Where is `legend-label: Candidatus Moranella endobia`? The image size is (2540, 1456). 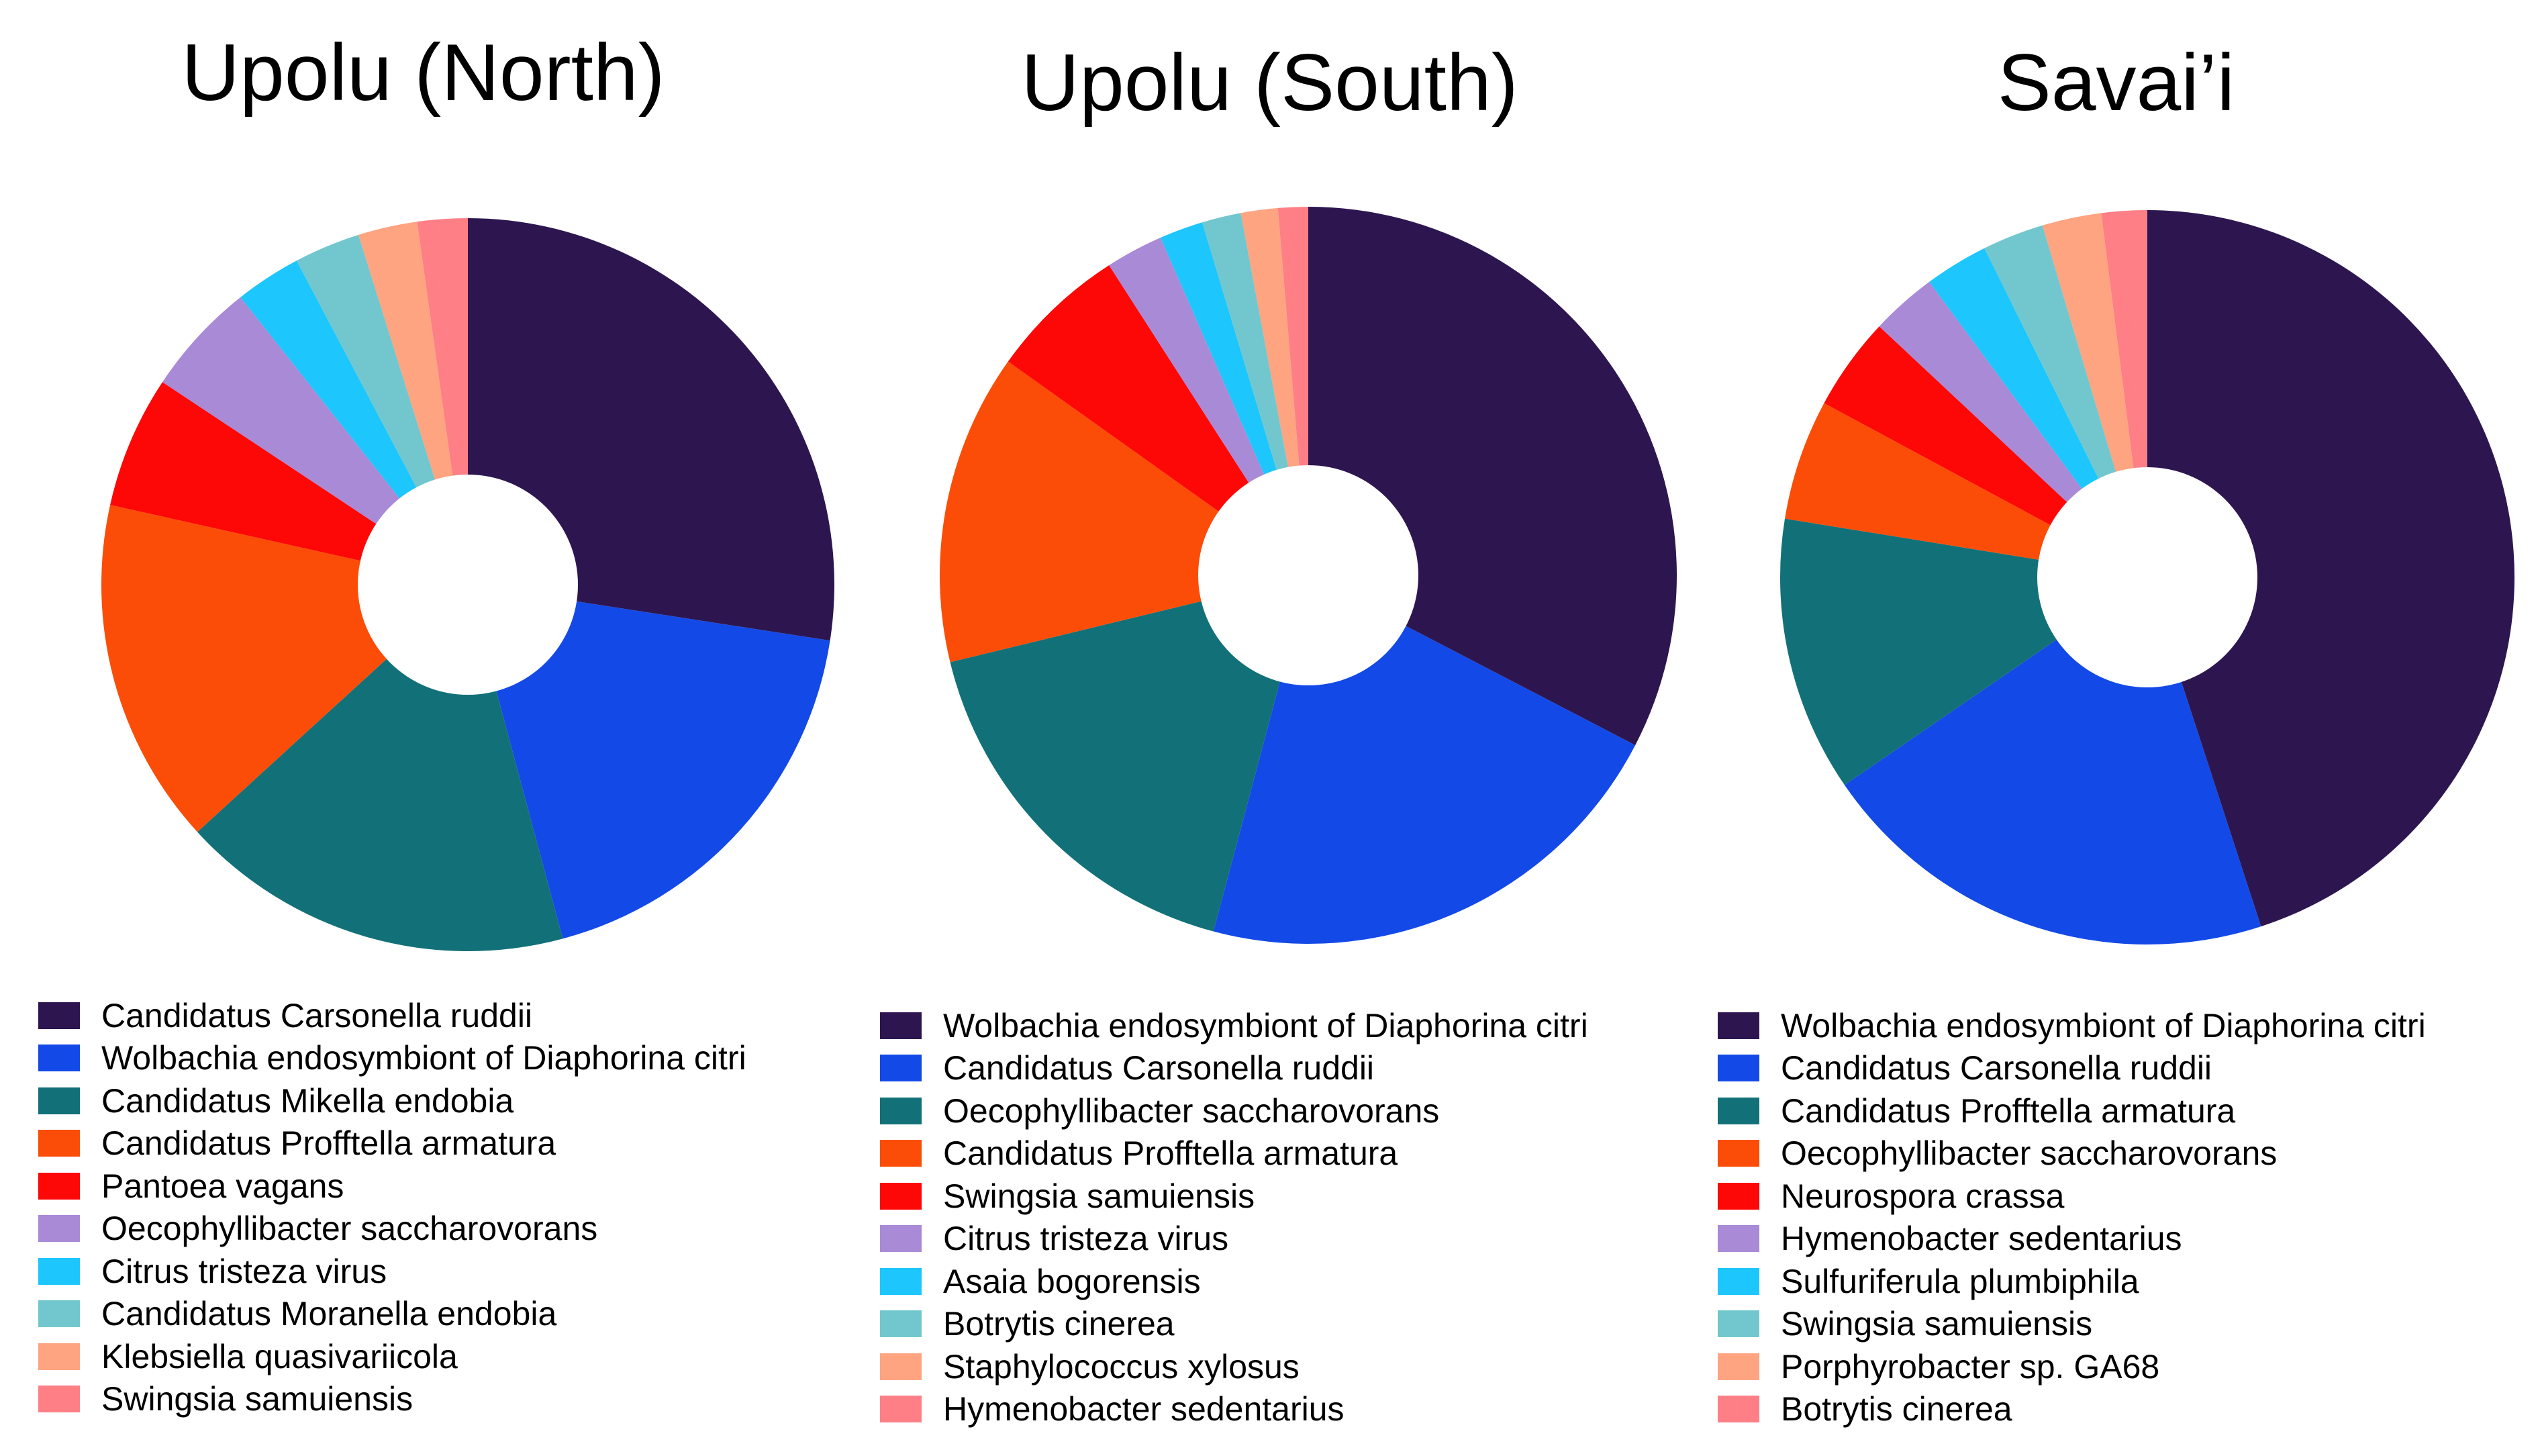 legend-label: Candidatus Moranella endobia is located at coordinates (329, 1314).